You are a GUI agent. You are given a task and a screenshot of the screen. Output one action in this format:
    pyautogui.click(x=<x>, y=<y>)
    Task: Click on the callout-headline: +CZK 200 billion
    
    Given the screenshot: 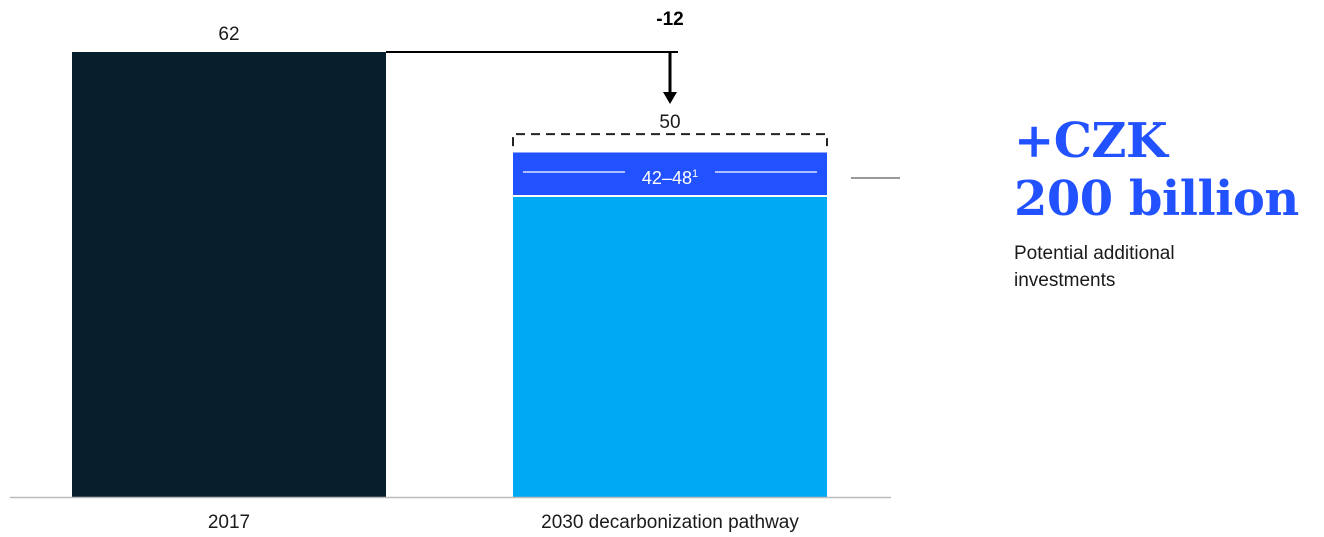 What is the action you would take?
    pyautogui.click(x=1156, y=170)
    